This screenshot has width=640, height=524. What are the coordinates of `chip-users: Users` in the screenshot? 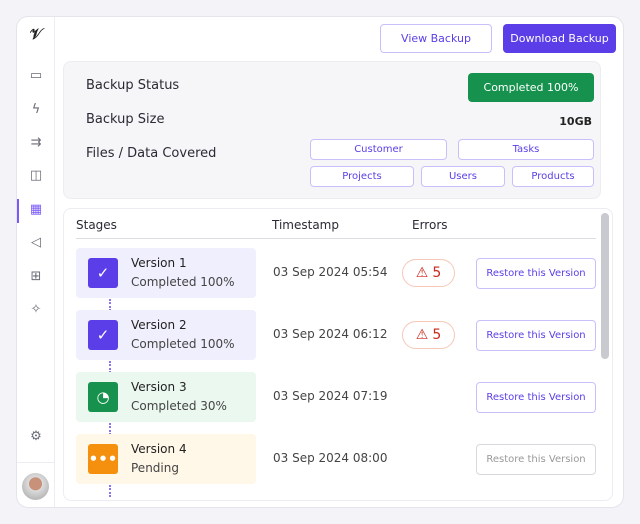 It's located at (463, 176).